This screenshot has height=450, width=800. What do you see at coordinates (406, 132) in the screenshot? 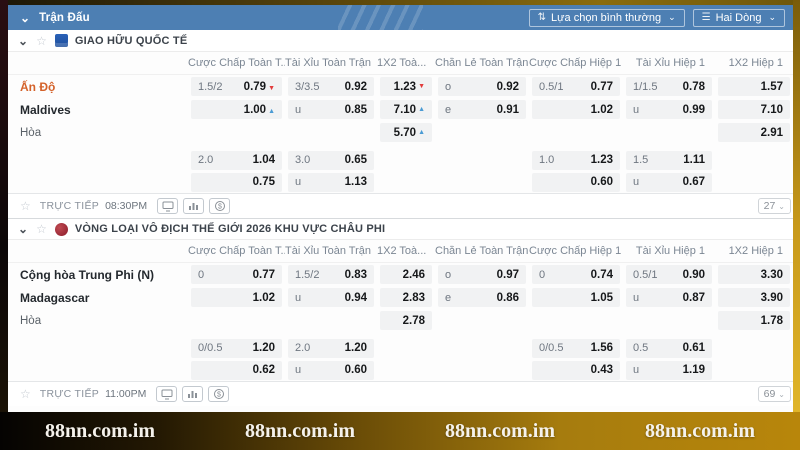
I see `odds-cell-1x2-ft: 5.70 ▲` at bounding box center [406, 132].